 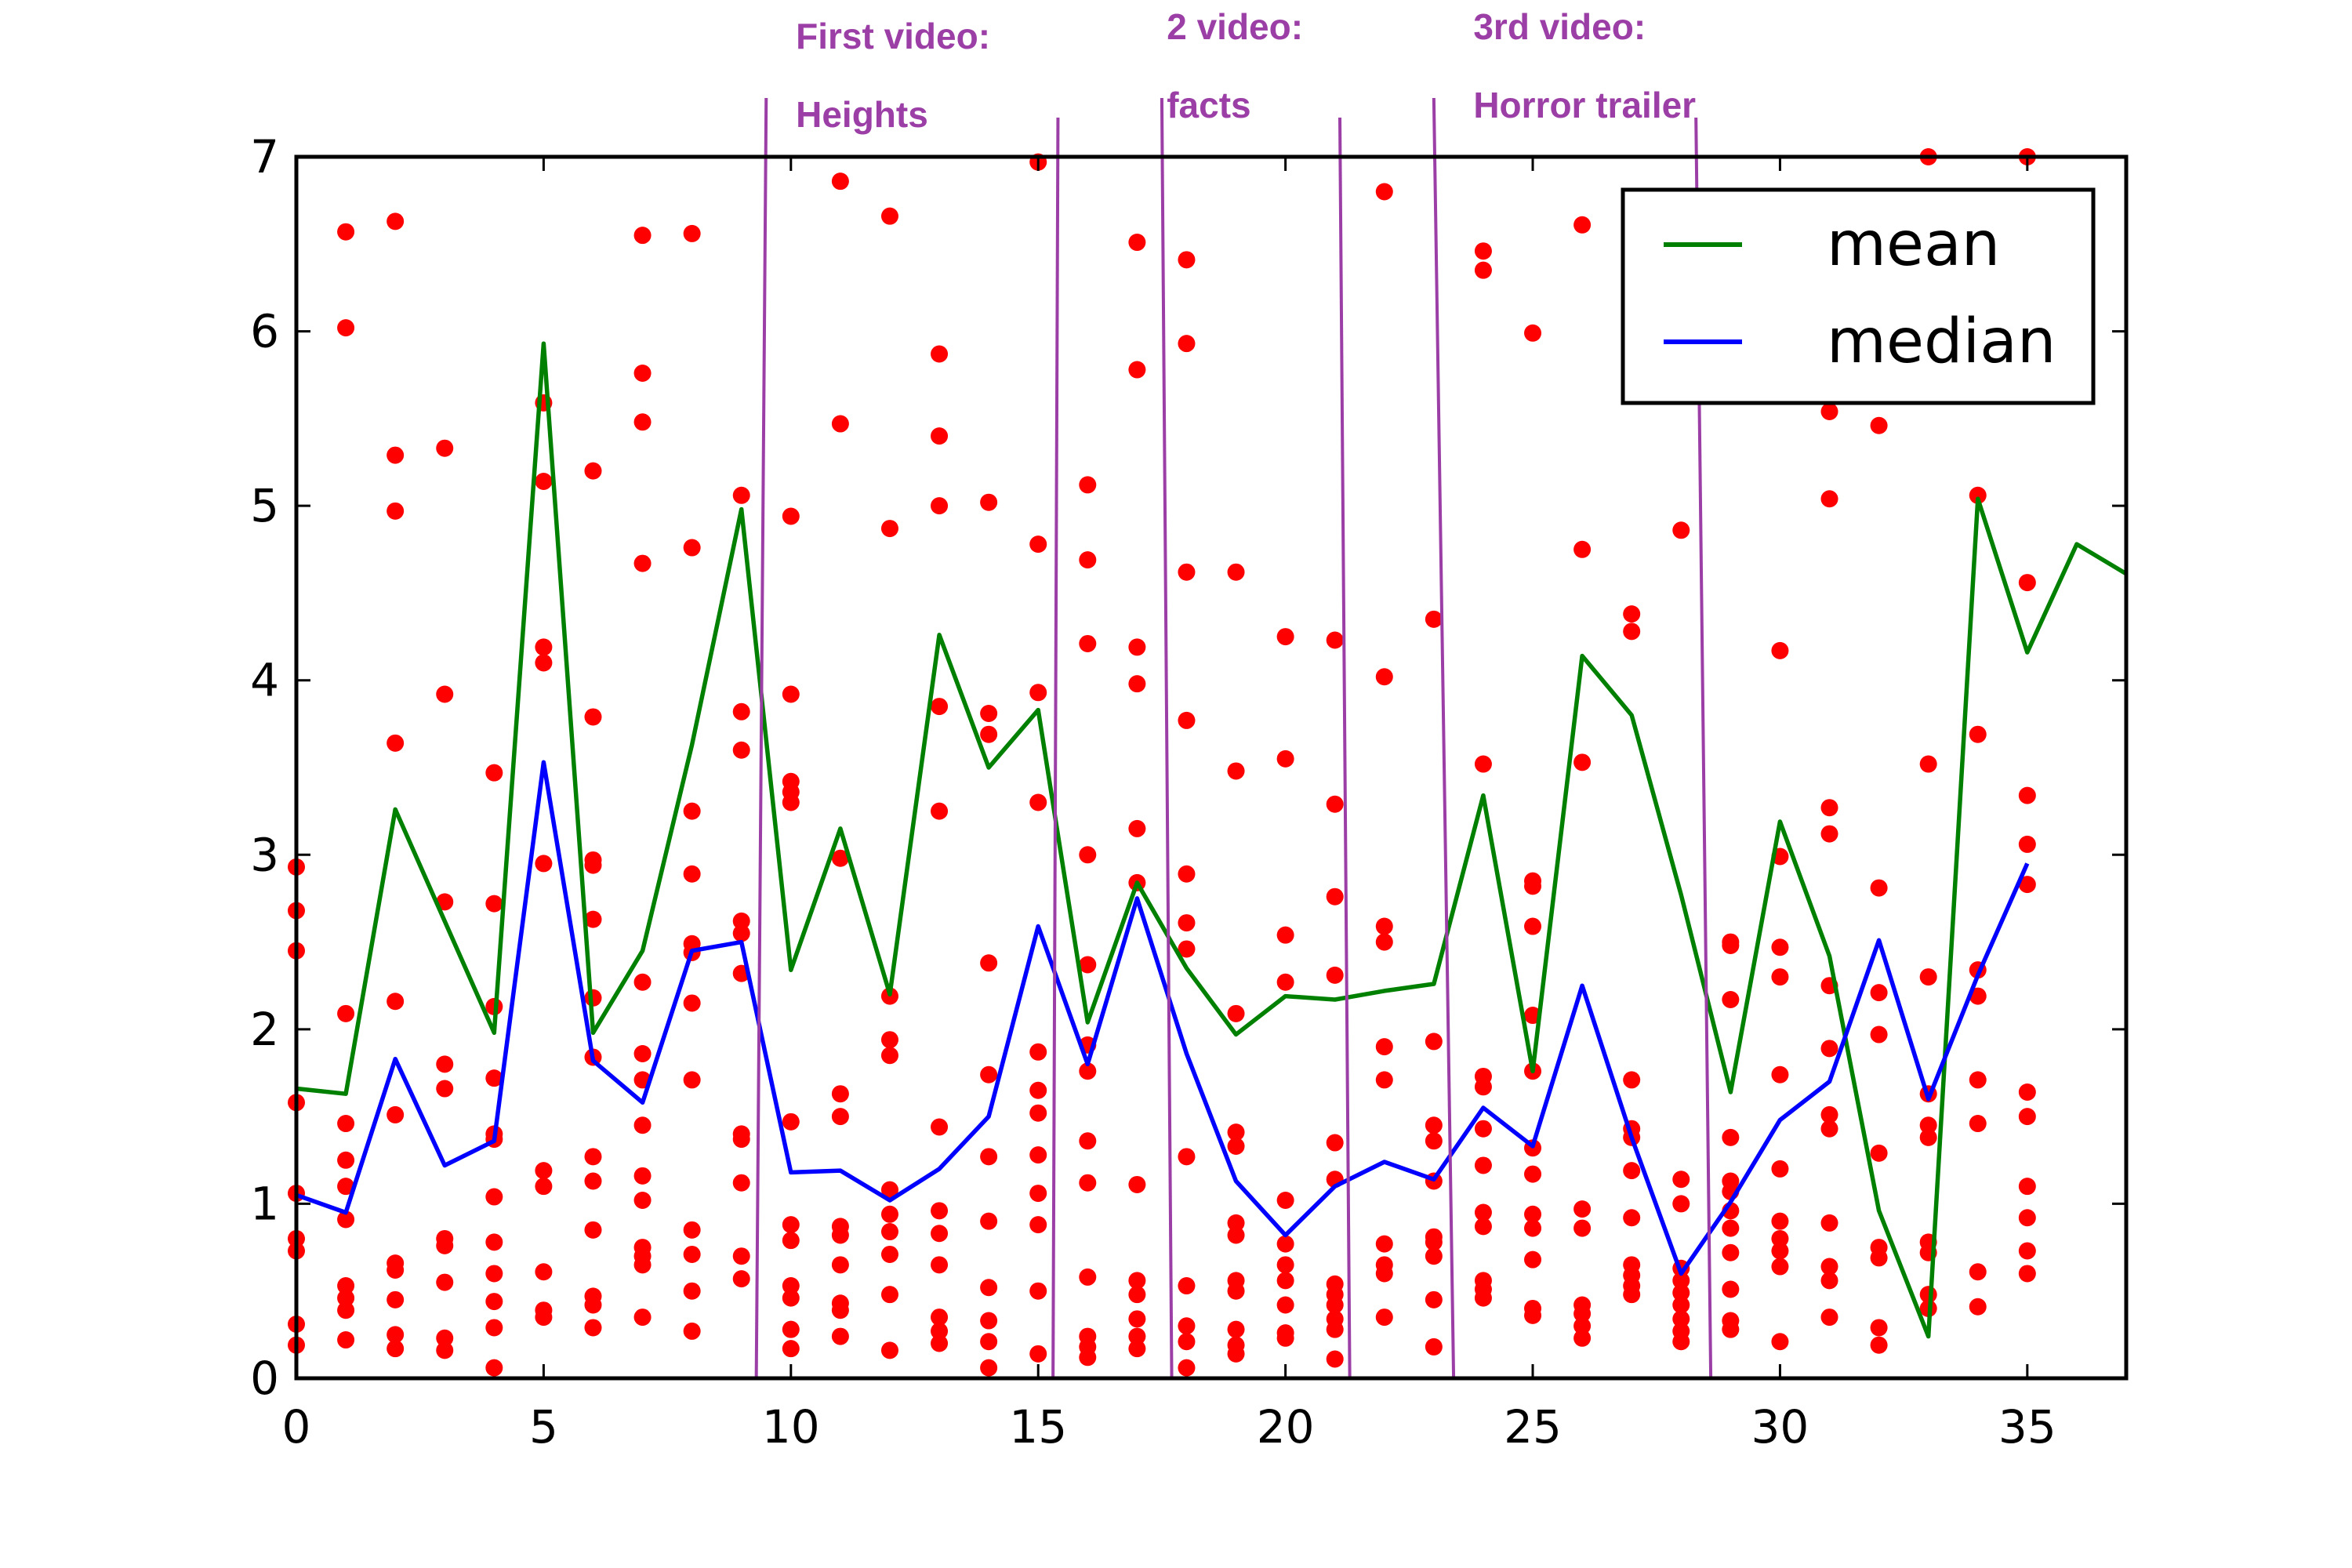 What do you see at coordinates (1780, 1427) in the screenshot?
I see `x-tick-label: 30` at bounding box center [1780, 1427].